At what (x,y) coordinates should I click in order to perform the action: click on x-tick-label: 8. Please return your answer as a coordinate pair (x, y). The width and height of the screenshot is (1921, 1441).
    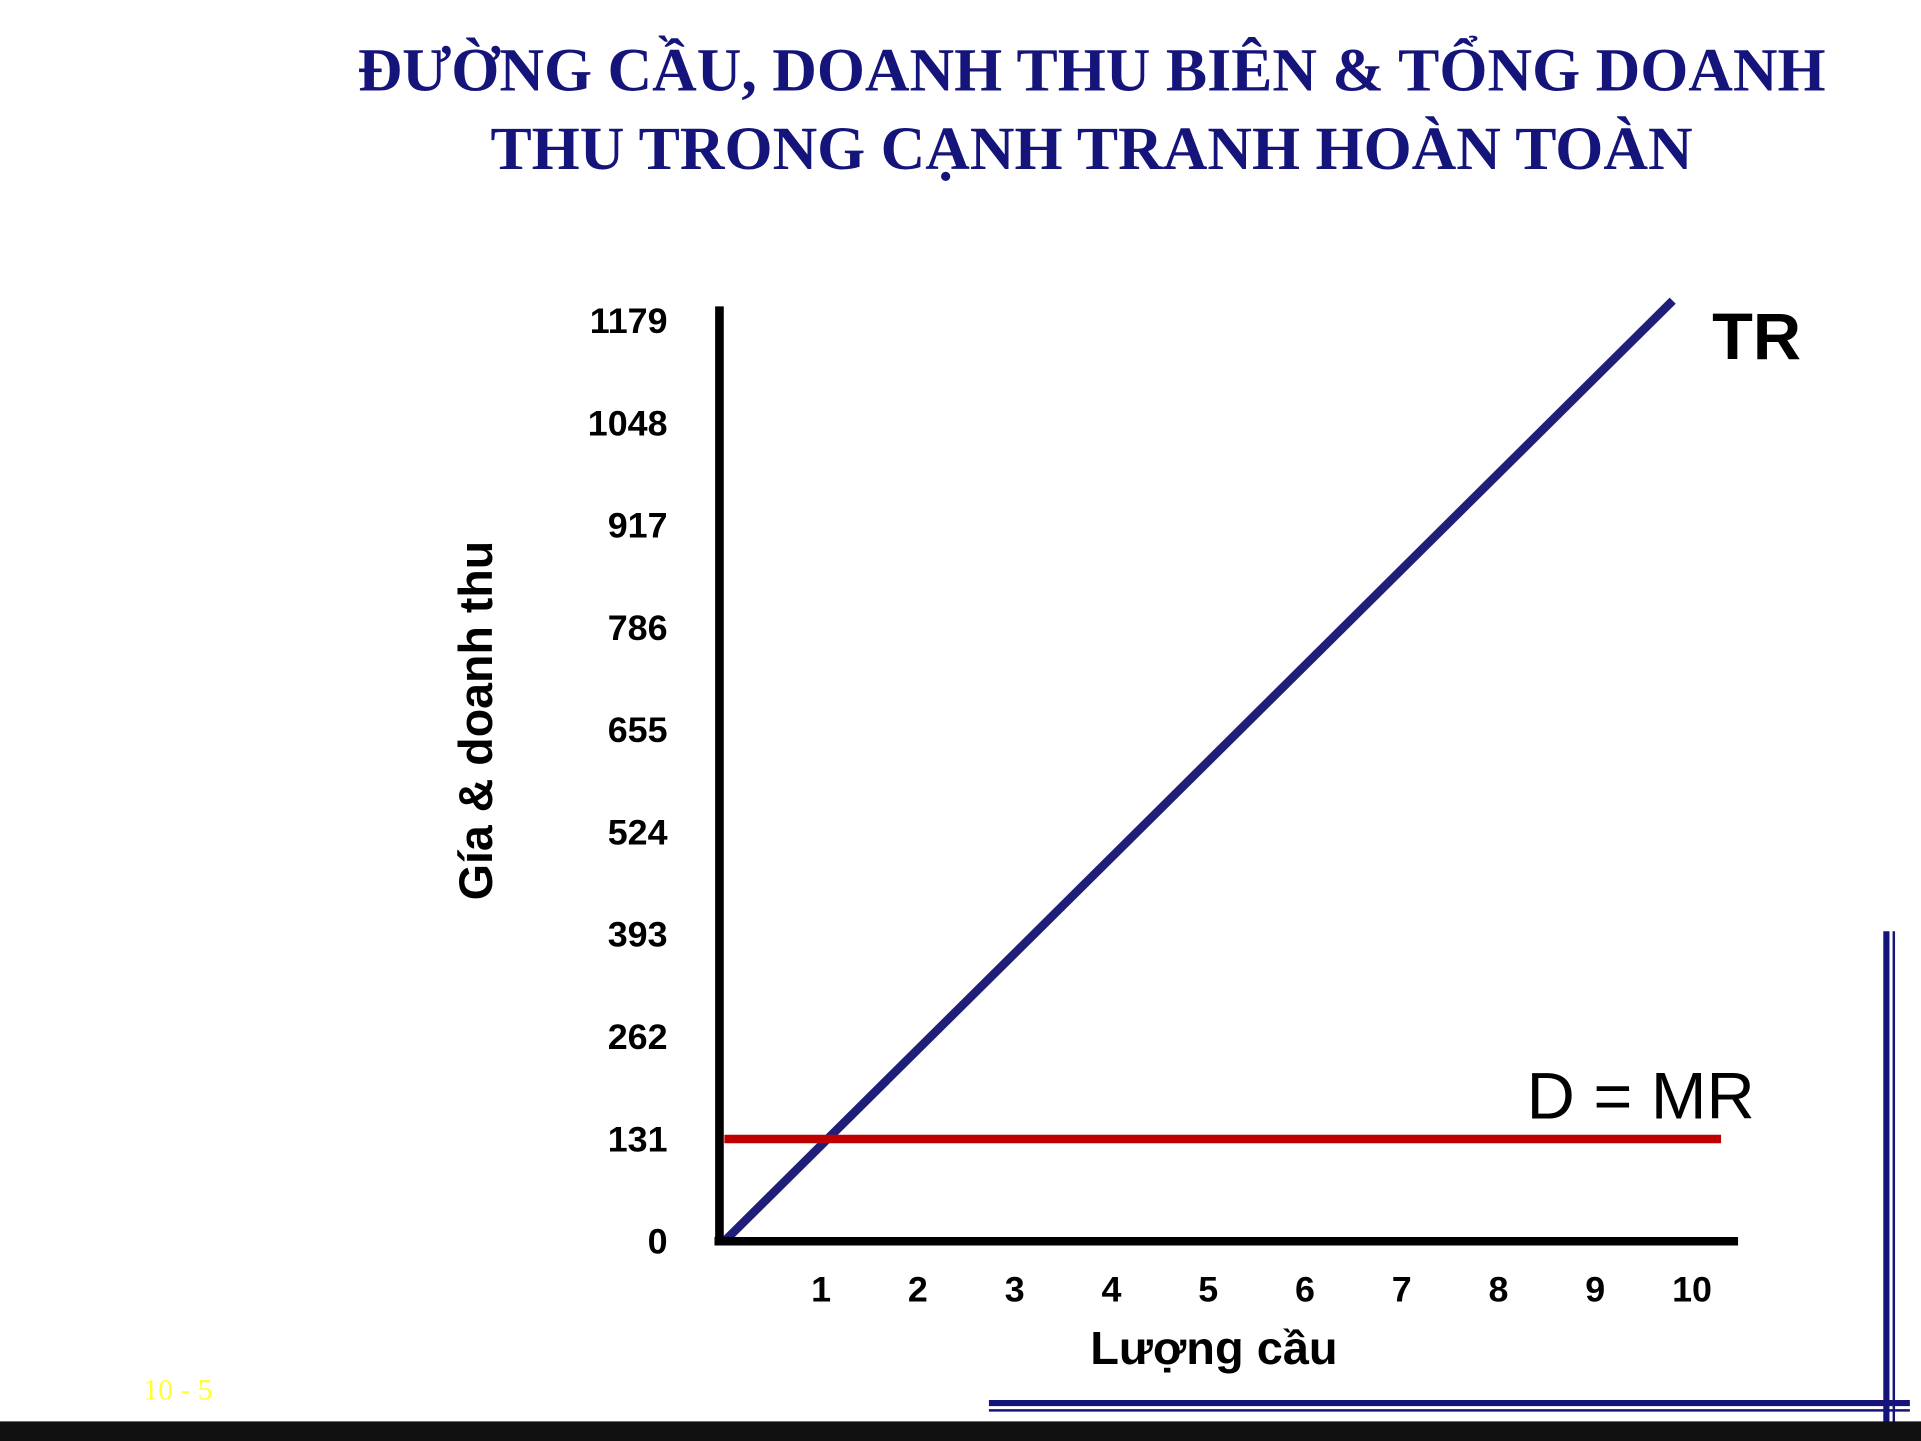
    Looking at the image, I should click on (1499, 1289).